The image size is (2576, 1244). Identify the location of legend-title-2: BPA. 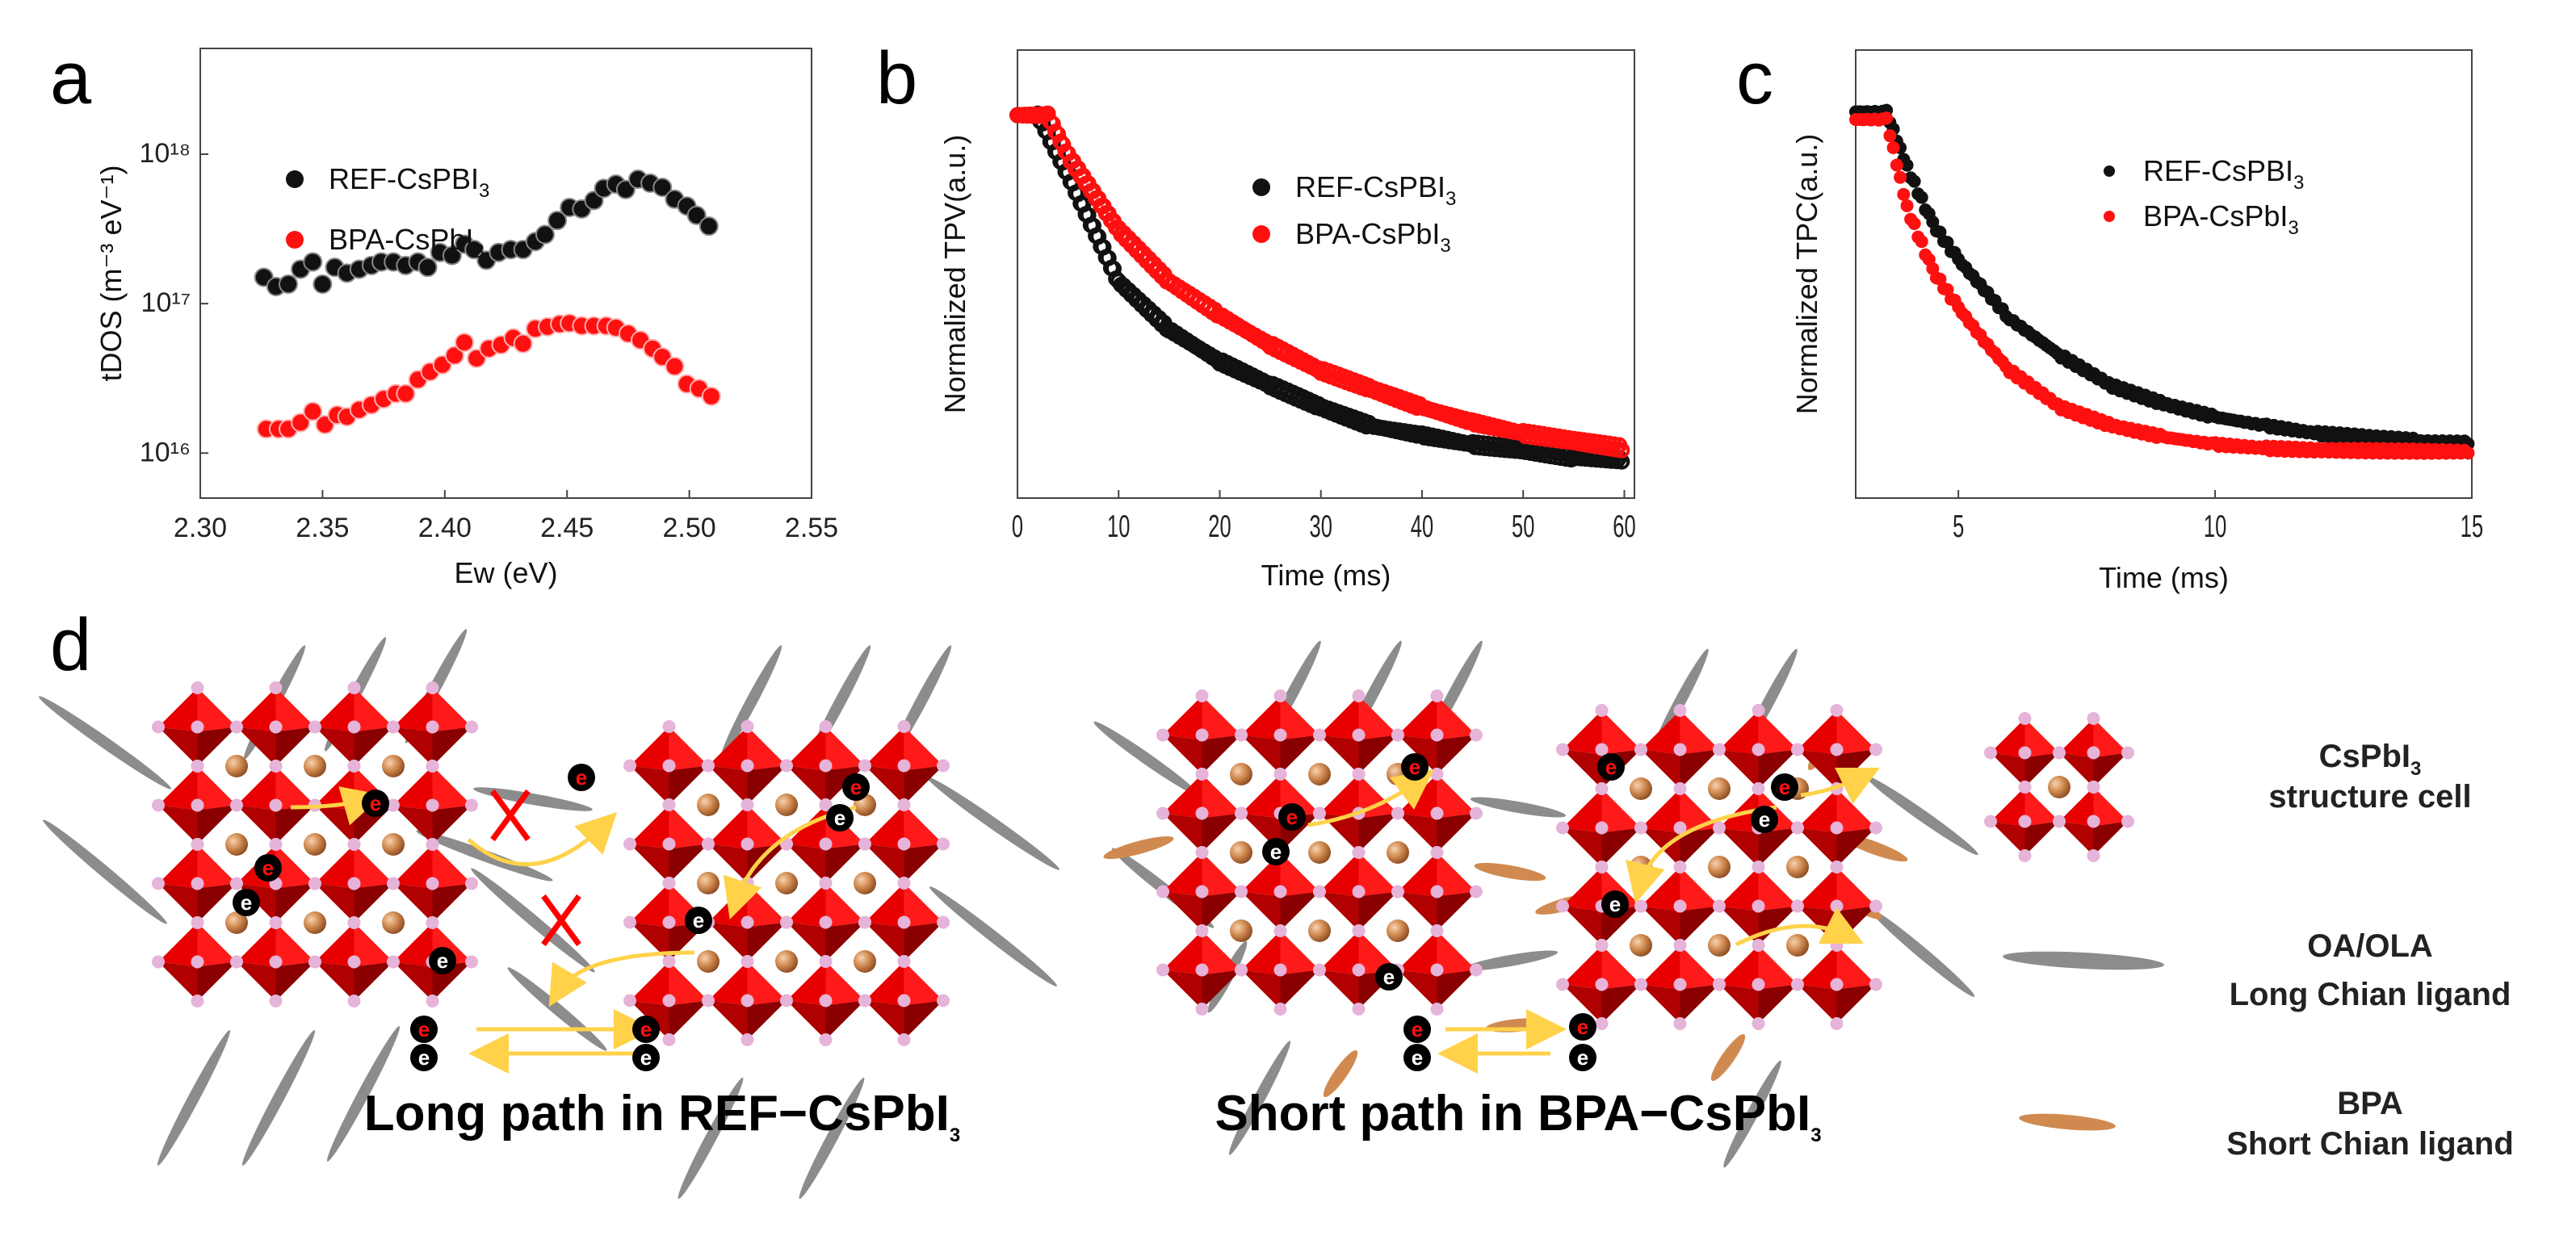
(2369, 1103).